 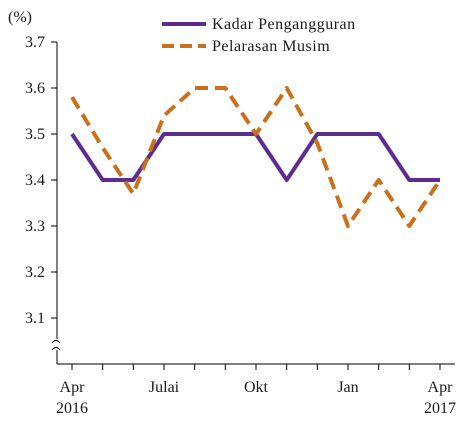 I want to click on x-tick-label-year: 2017, so click(x=440, y=408).